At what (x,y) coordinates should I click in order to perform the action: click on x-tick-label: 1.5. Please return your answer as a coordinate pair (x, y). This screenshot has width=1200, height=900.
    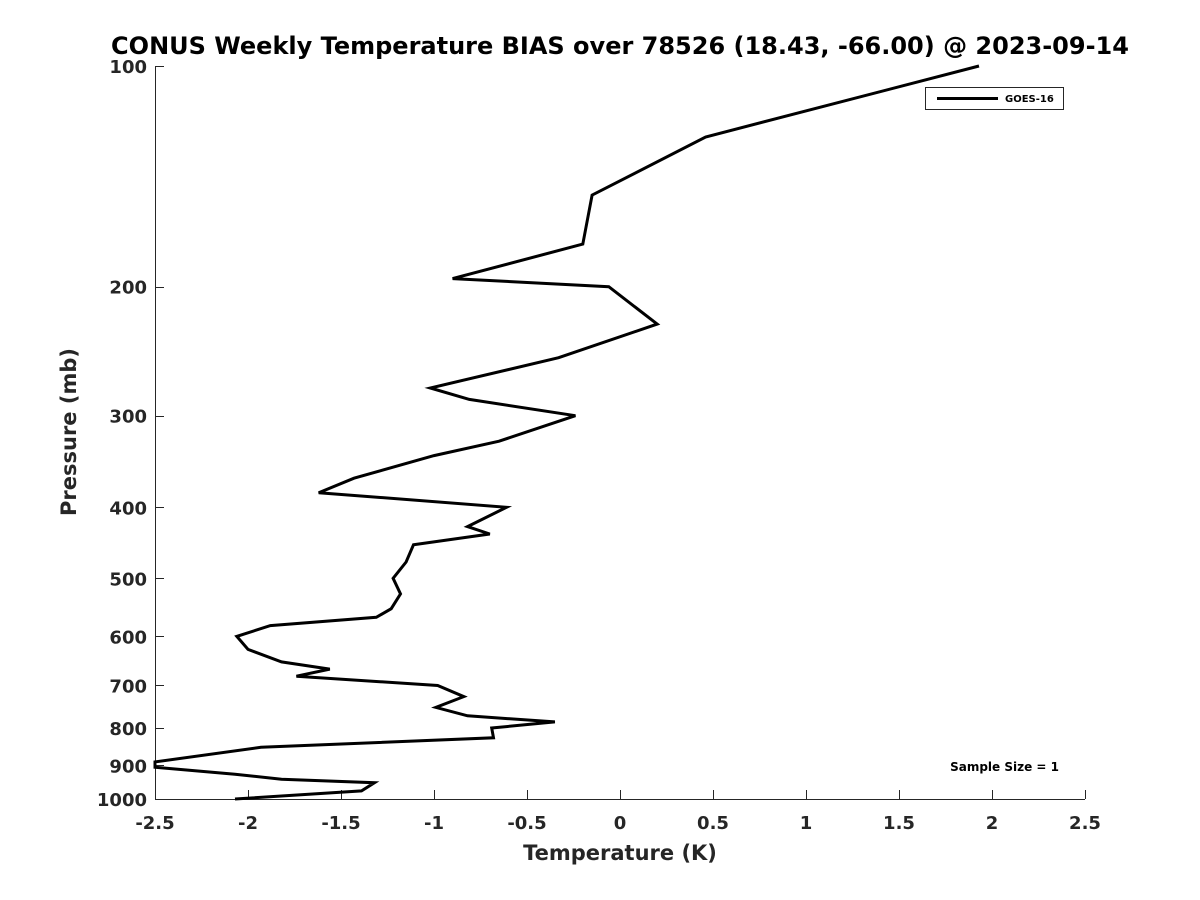
    Looking at the image, I should click on (899, 823).